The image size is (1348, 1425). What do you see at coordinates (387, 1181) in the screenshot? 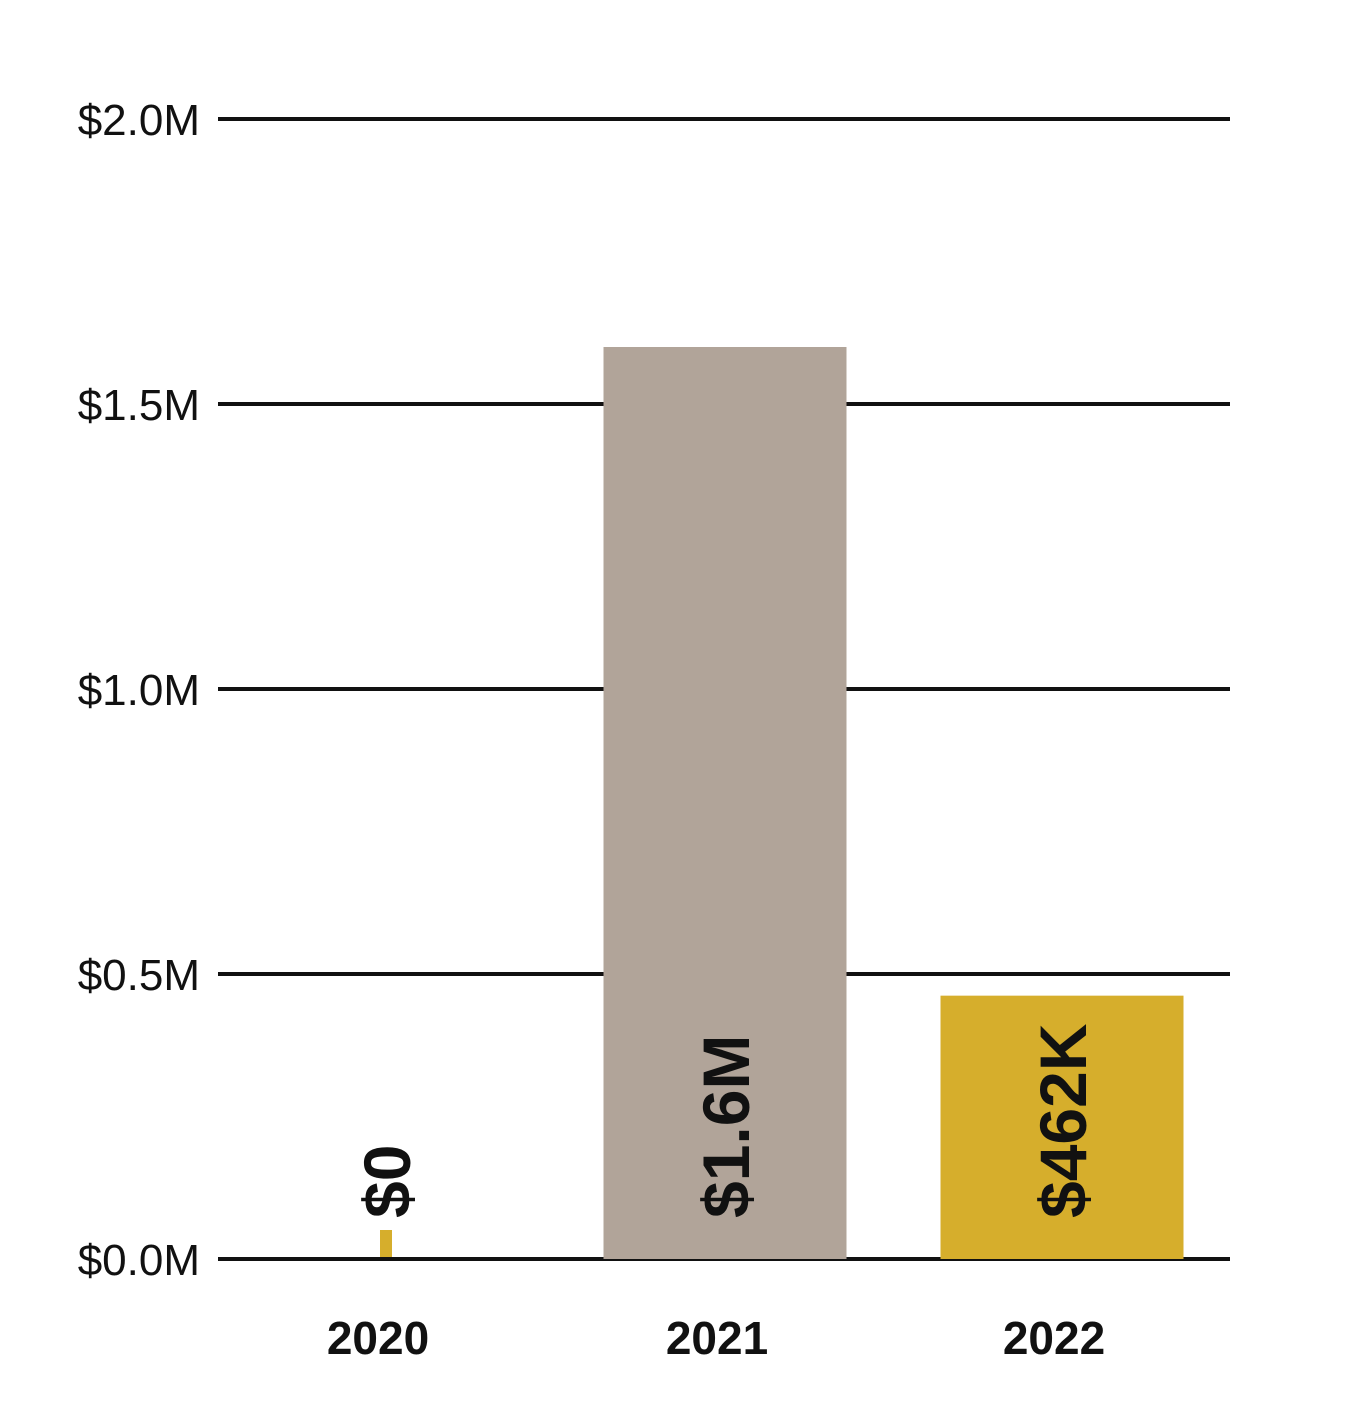
I see `data-label: $0` at bounding box center [387, 1181].